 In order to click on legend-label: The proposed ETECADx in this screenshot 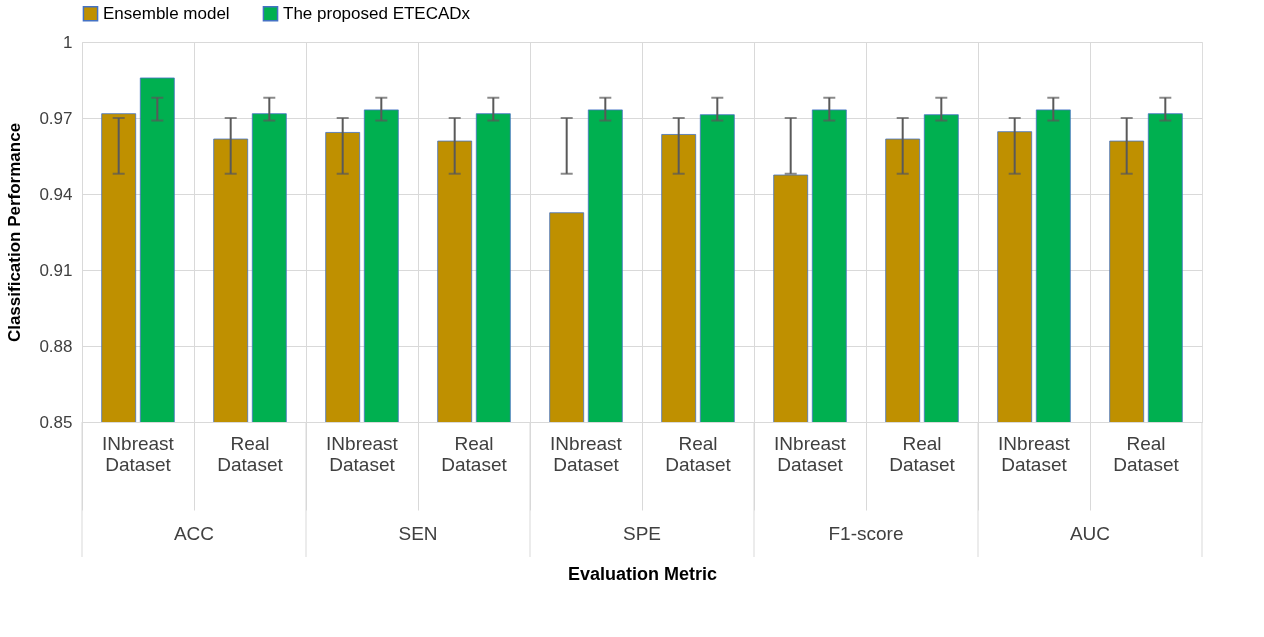, I will do `click(377, 13)`.